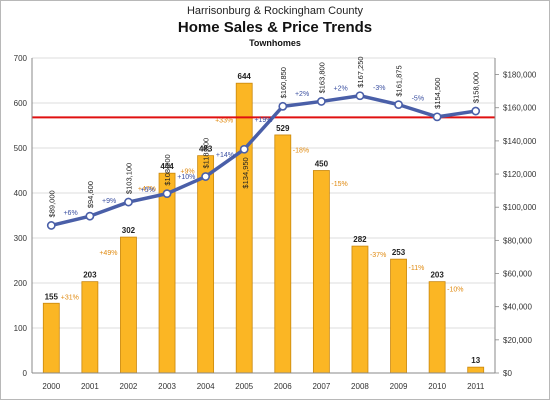 The width and height of the screenshot is (550, 400). What do you see at coordinates (245, 76) in the screenshot?
I see `sales-value-label: 644` at bounding box center [245, 76].